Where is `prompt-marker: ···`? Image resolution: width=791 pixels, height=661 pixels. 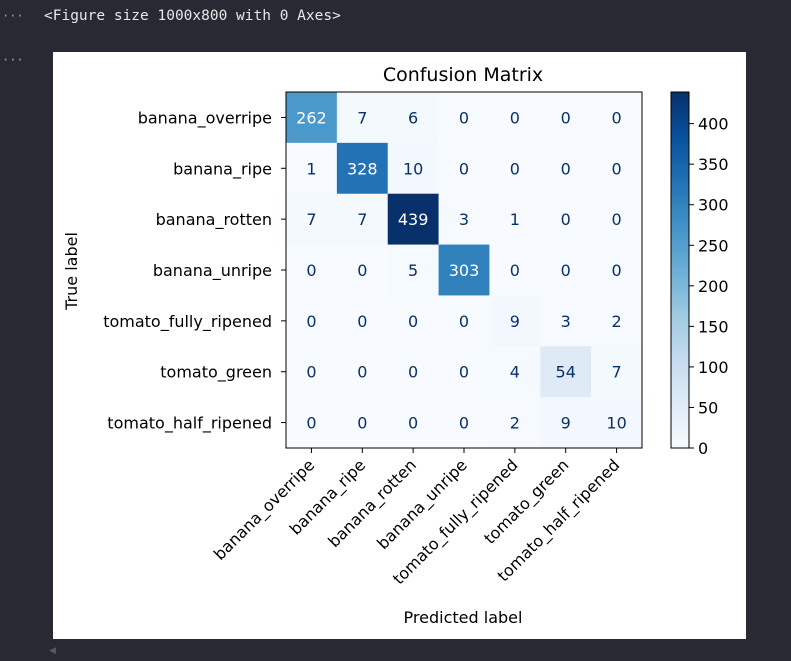 prompt-marker: ··· is located at coordinates (13, 16).